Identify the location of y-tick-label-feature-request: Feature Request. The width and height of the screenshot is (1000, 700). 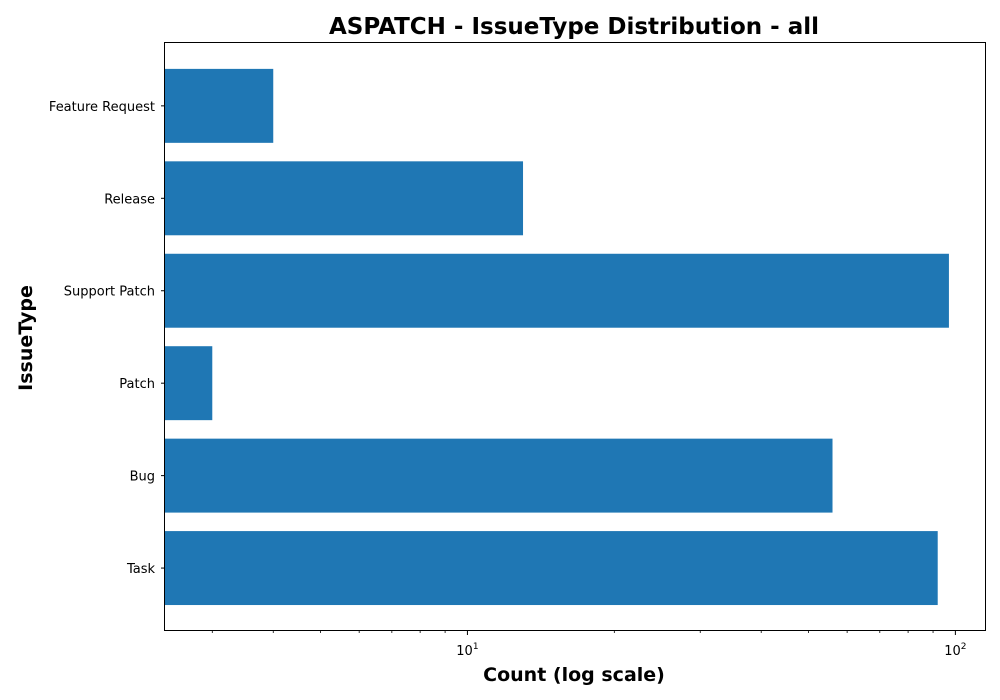
(102, 107).